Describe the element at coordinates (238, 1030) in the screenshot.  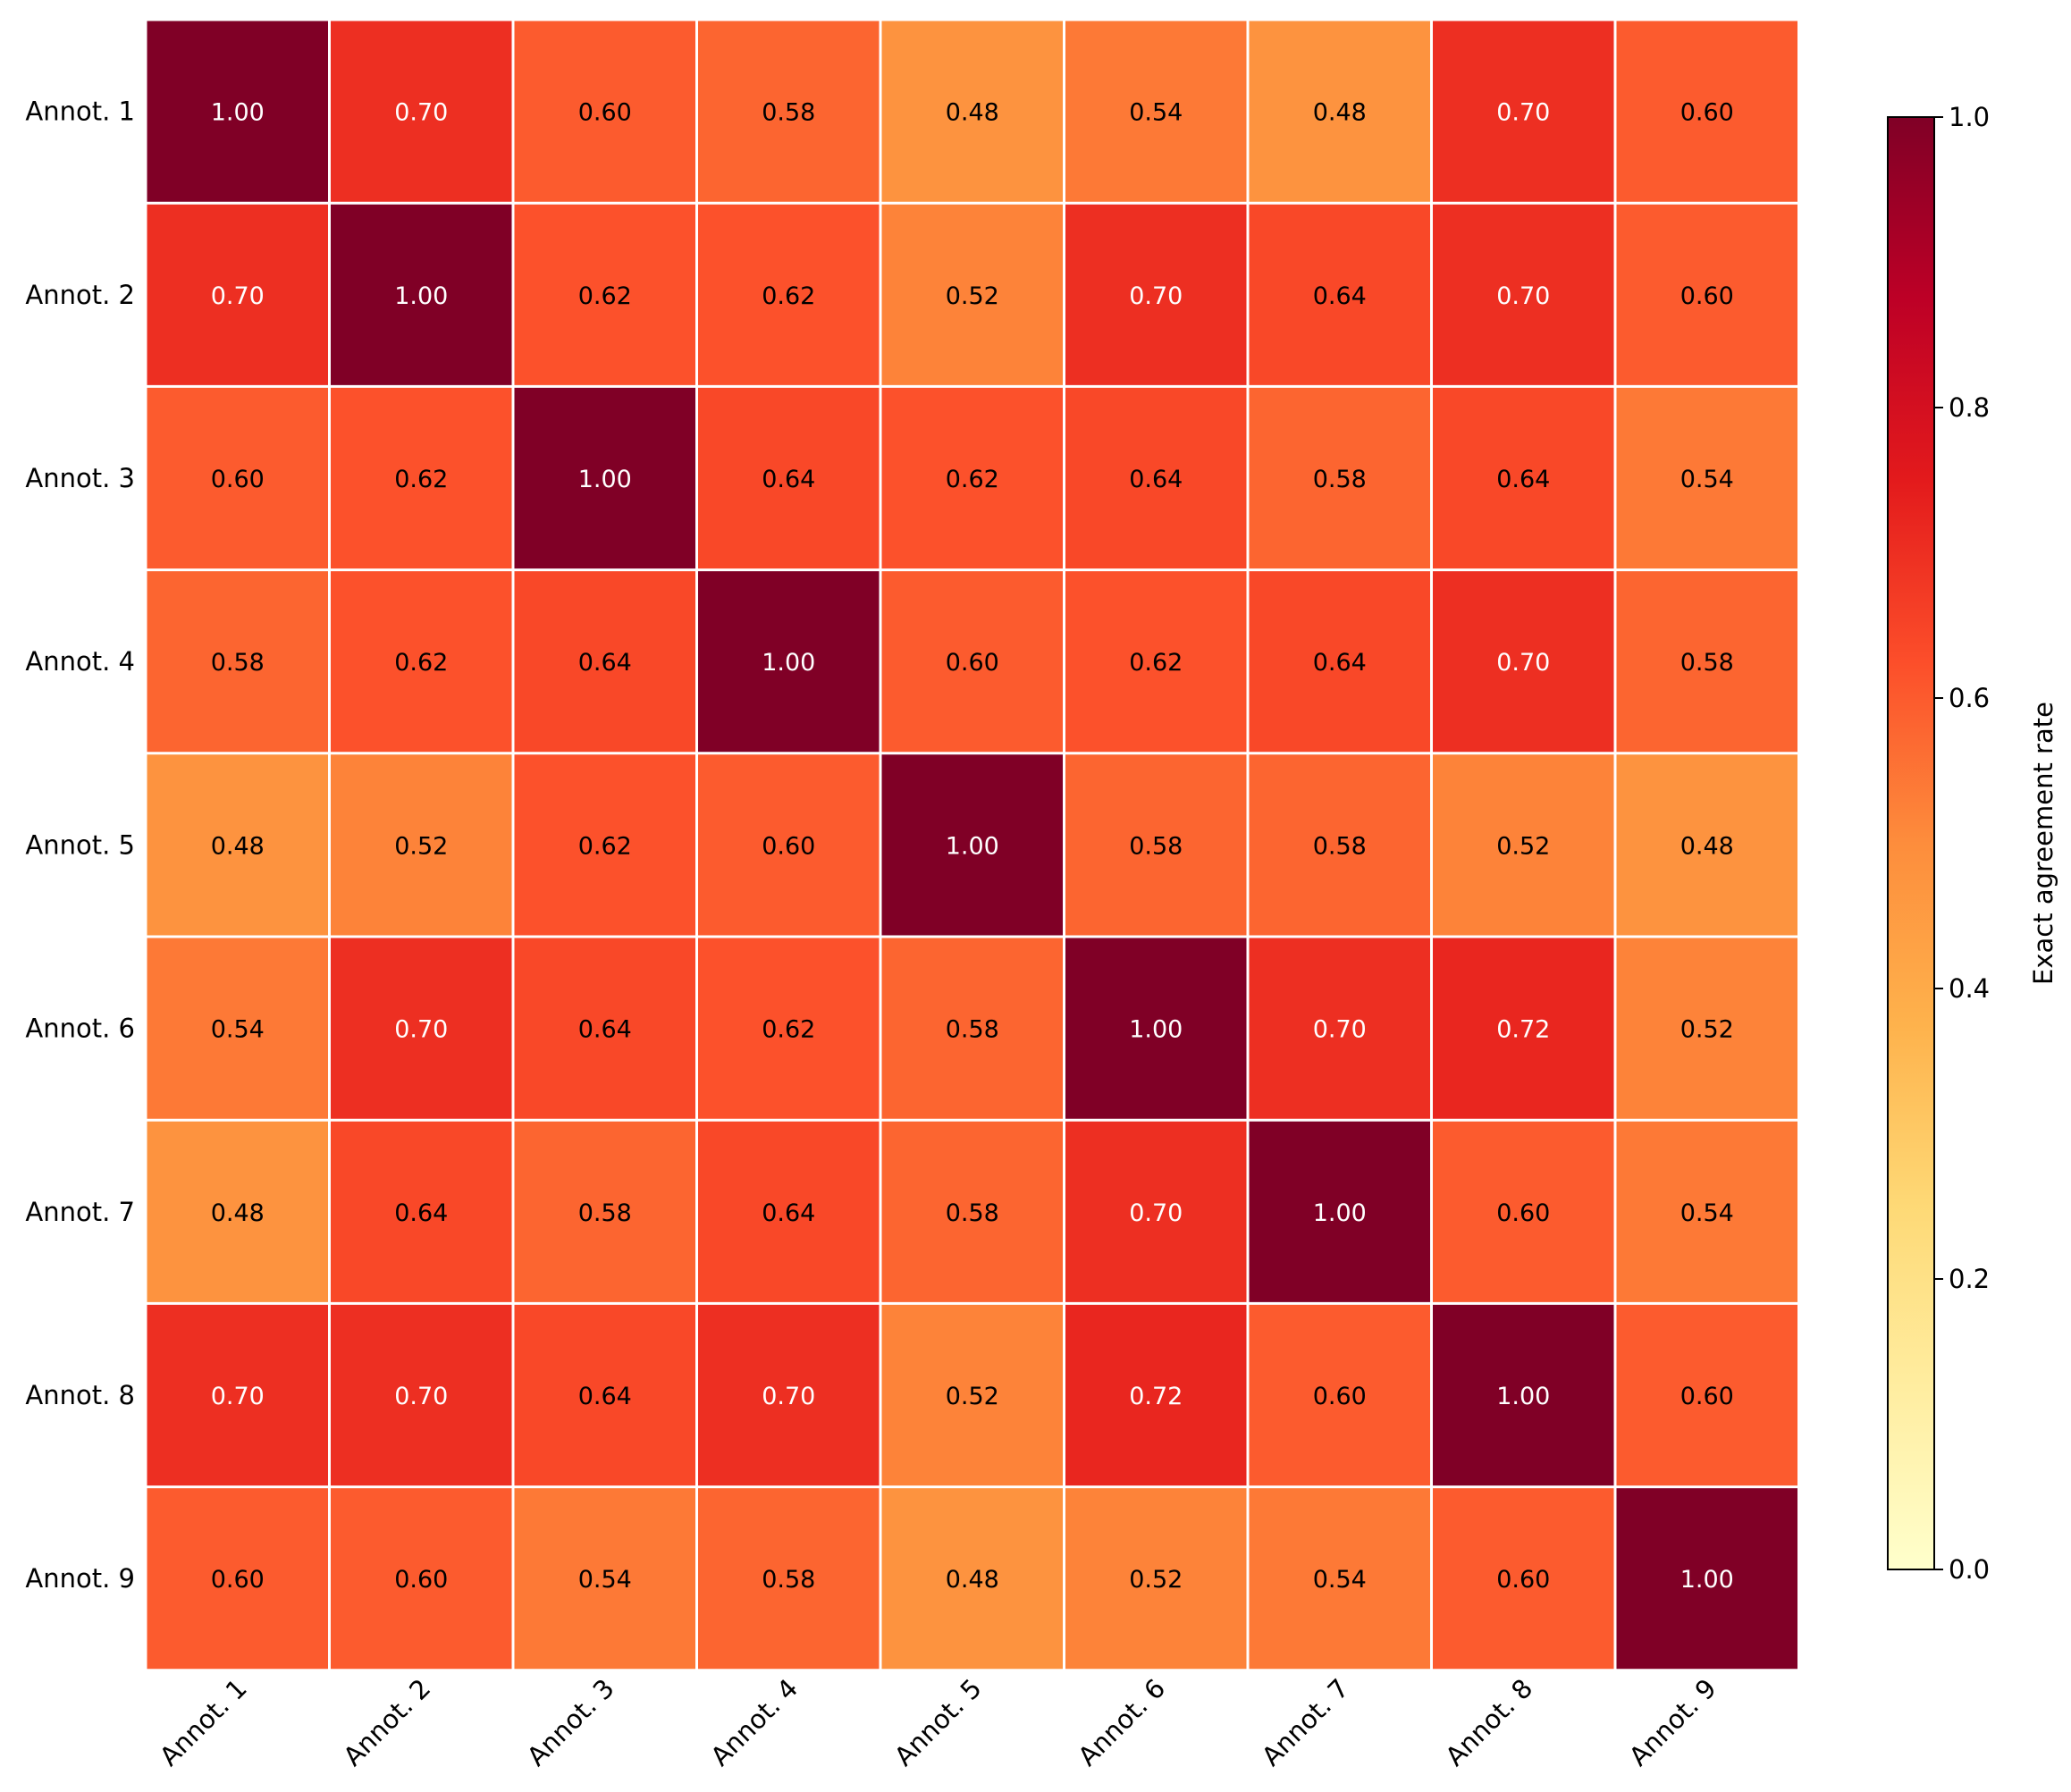
I see `cell-value-r6-c1: 0.54` at that location.